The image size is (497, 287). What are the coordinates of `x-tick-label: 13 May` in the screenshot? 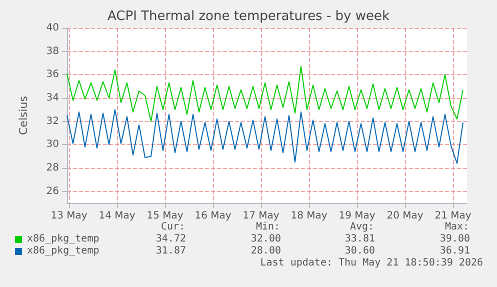 It's located at (69, 216).